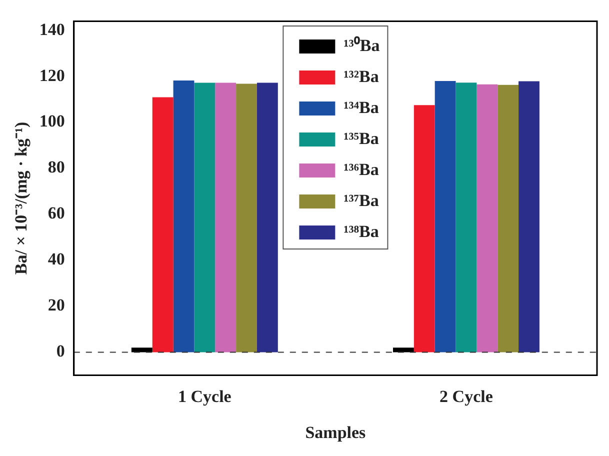  I want to click on legend-label: ¹³²Ba, so click(362, 76).